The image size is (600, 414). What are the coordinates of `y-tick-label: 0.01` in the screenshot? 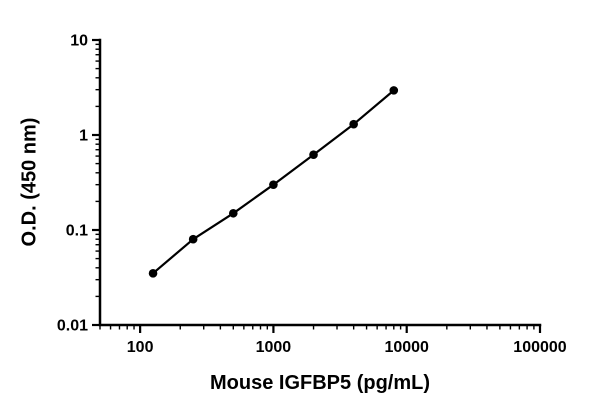 It's located at (72, 326).